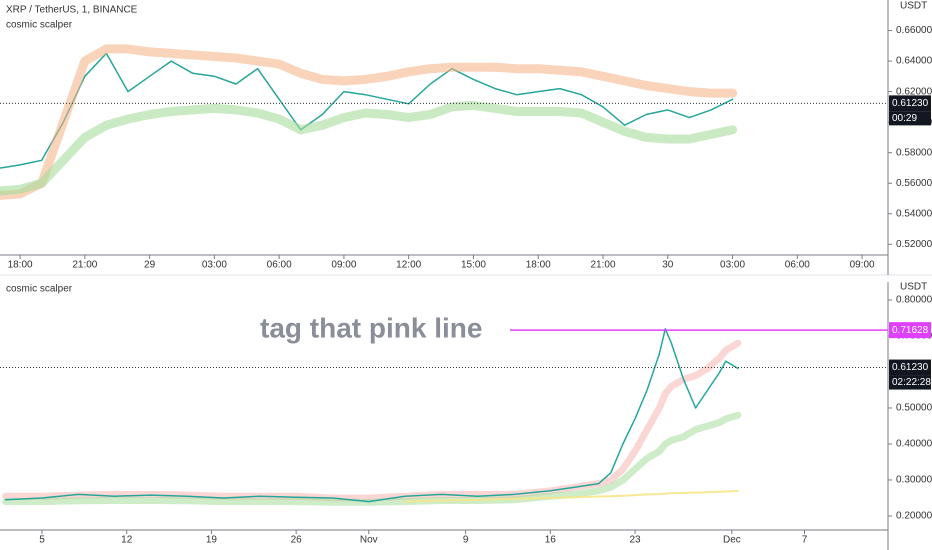  I want to click on y-tick-label: 0.56000, so click(914, 183).